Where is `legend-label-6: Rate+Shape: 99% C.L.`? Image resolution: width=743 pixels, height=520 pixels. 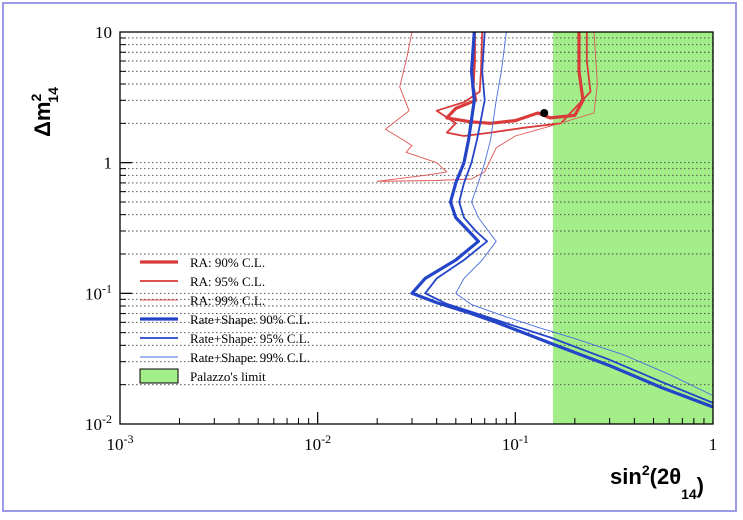 legend-label-6: Rate+Shape: 99% C.L. is located at coordinates (250, 357).